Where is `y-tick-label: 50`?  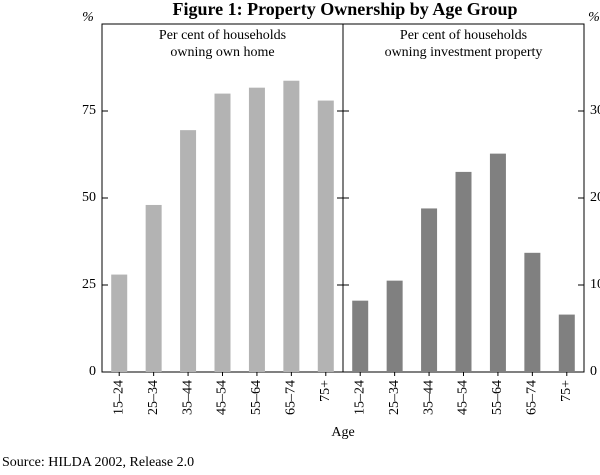 y-tick-label: 50 is located at coordinates (89, 197).